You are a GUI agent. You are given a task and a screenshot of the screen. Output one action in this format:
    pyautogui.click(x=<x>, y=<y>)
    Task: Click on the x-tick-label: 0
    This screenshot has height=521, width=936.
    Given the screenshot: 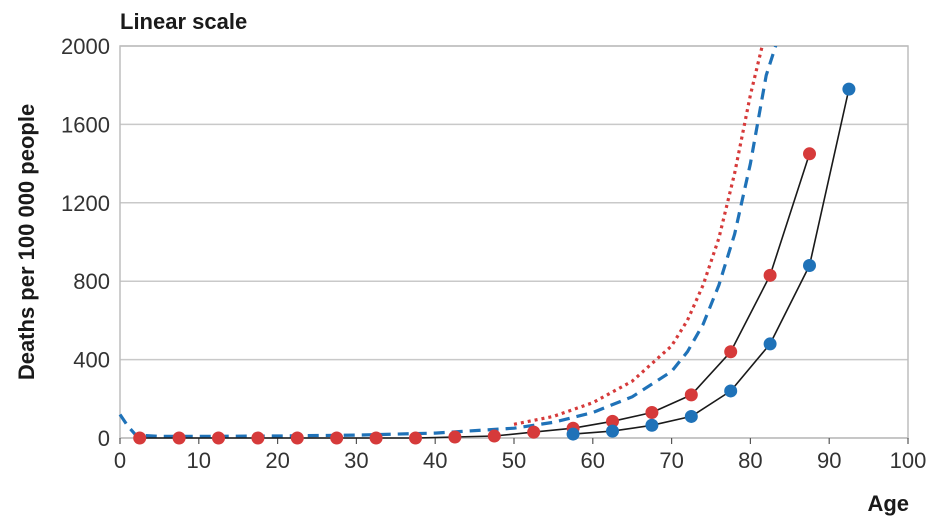 What is the action you would take?
    pyautogui.click(x=120, y=460)
    